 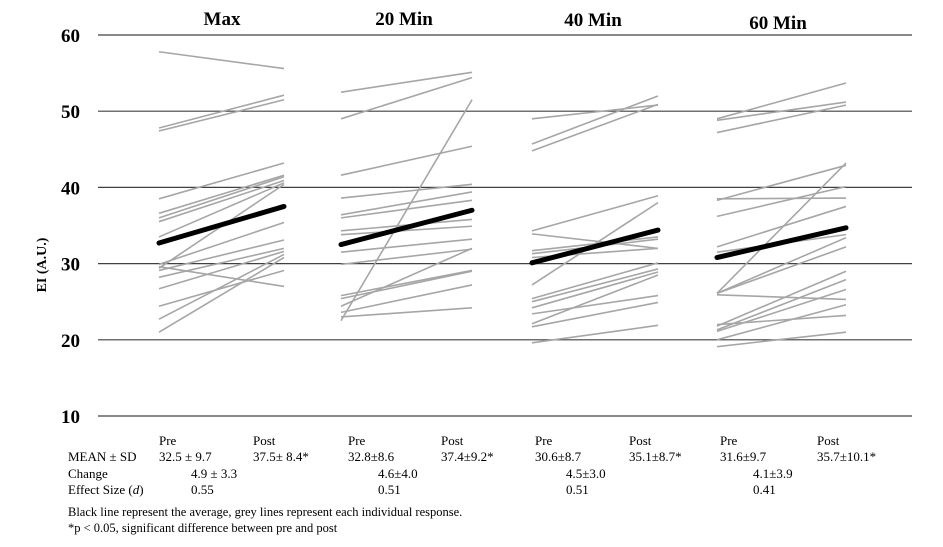 What do you see at coordinates (70, 227) in the screenshot?
I see `y-axis-ticks: 10 20 30 40 50 60` at bounding box center [70, 227].